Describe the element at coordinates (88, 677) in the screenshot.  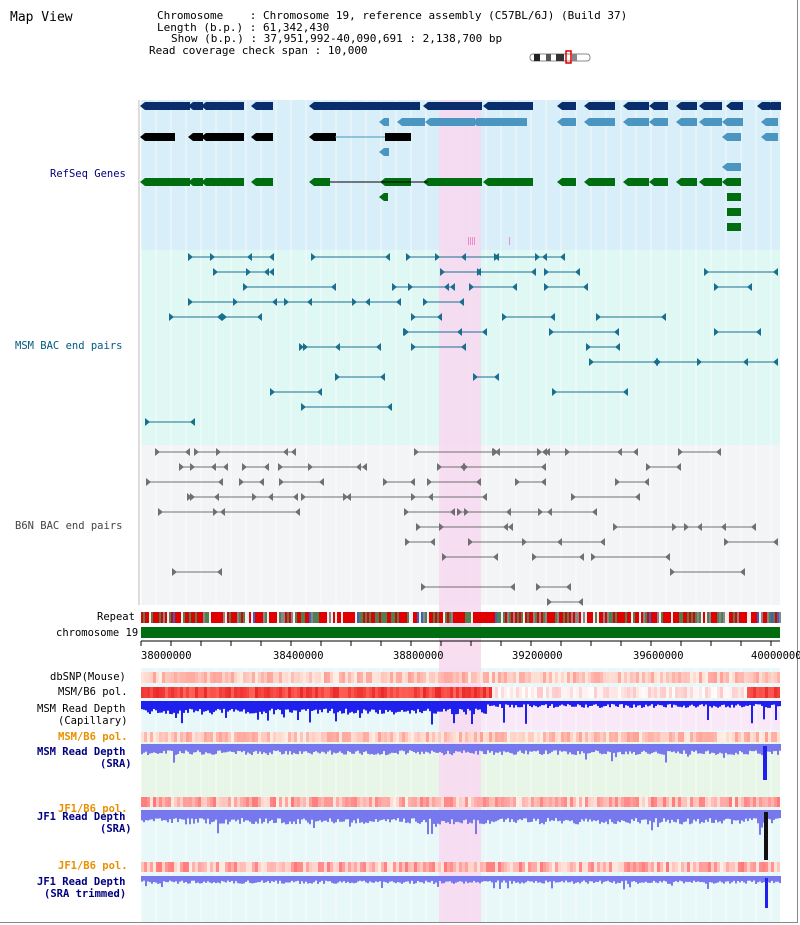
I see `track-label-dbsnp: dbSNP(Mouse)` at that location.